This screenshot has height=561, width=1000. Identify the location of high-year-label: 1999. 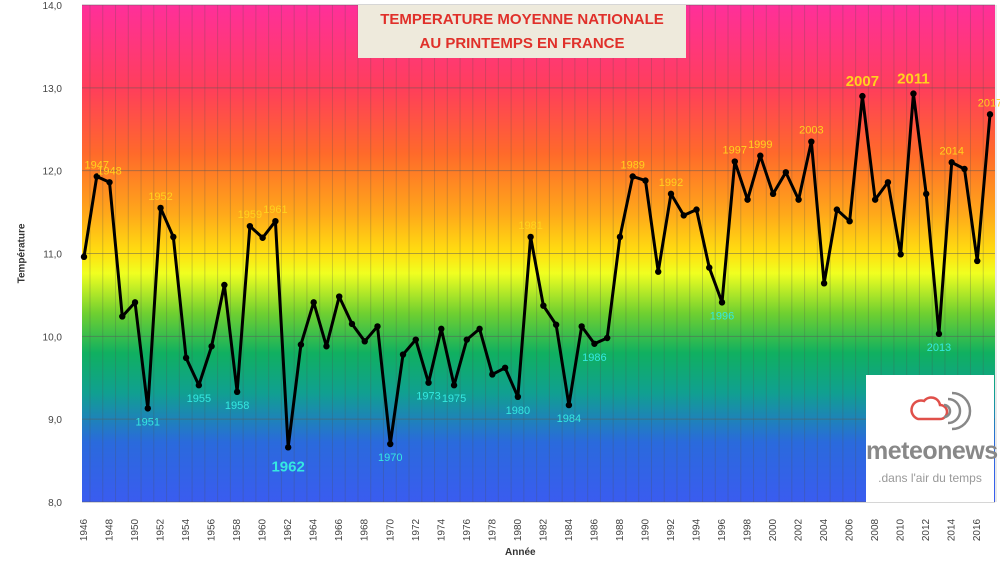
(760, 145).